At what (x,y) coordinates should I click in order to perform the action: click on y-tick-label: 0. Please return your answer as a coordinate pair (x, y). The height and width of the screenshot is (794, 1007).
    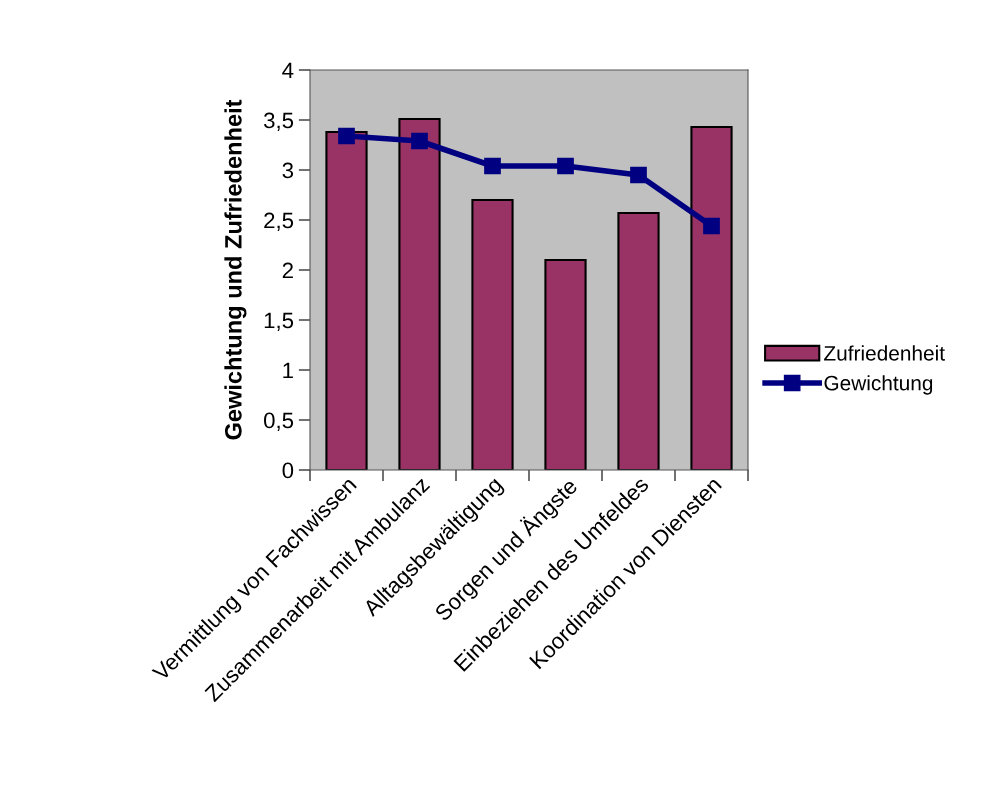
    Looking at the image, I should click on (288, 470).